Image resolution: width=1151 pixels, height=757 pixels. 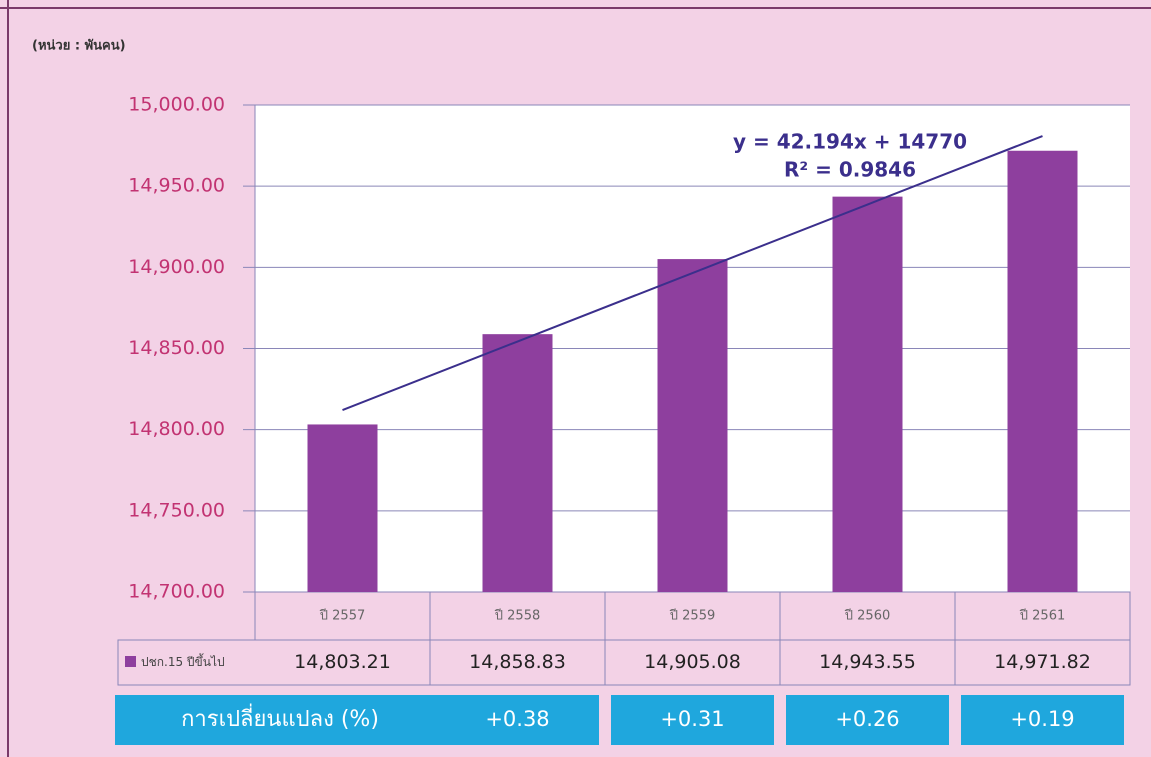 I want to click on change-value: +0.26, so click(x=867, y=719).